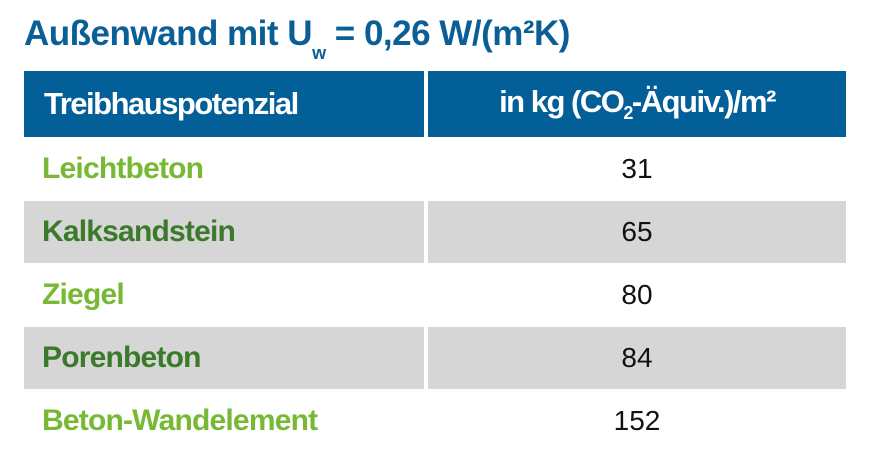 Image resolution: width=876 pixels, height=476 pixels. Describe the element at coordinates (637, 358) in the screenshot. I see `gwp-value: 84` at that location.